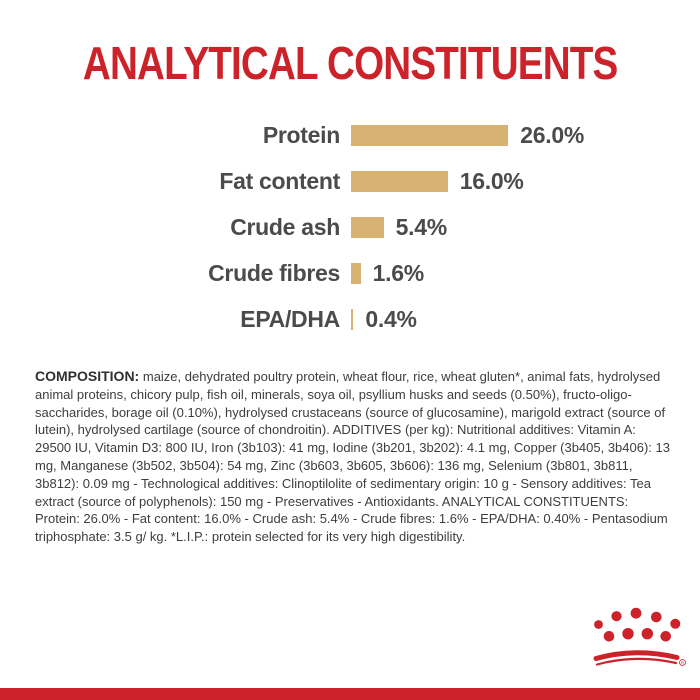  I want to click on chart-row: Crude ash 5.4%, so click(350, 227).